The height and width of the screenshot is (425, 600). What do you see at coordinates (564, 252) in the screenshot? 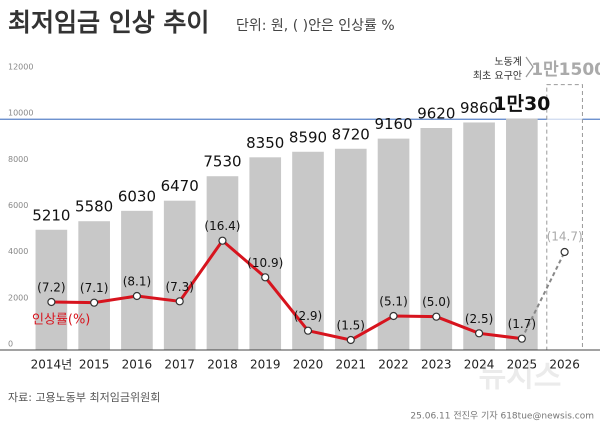
I see `projection-point` at bounding box center [564, 252].